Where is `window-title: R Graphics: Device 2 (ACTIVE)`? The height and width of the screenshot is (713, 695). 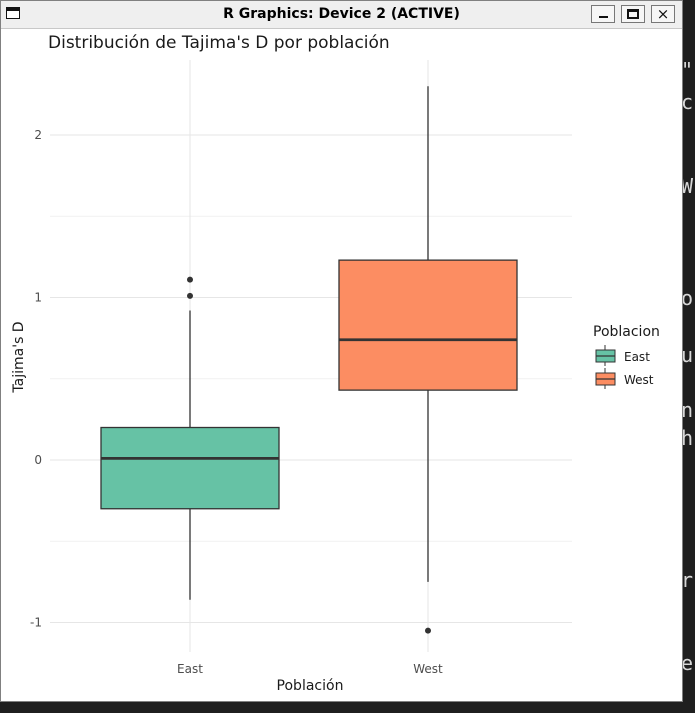
window-title: R Graphics: Device 2 (ACTIVE) is located at coordinates (341, 14).